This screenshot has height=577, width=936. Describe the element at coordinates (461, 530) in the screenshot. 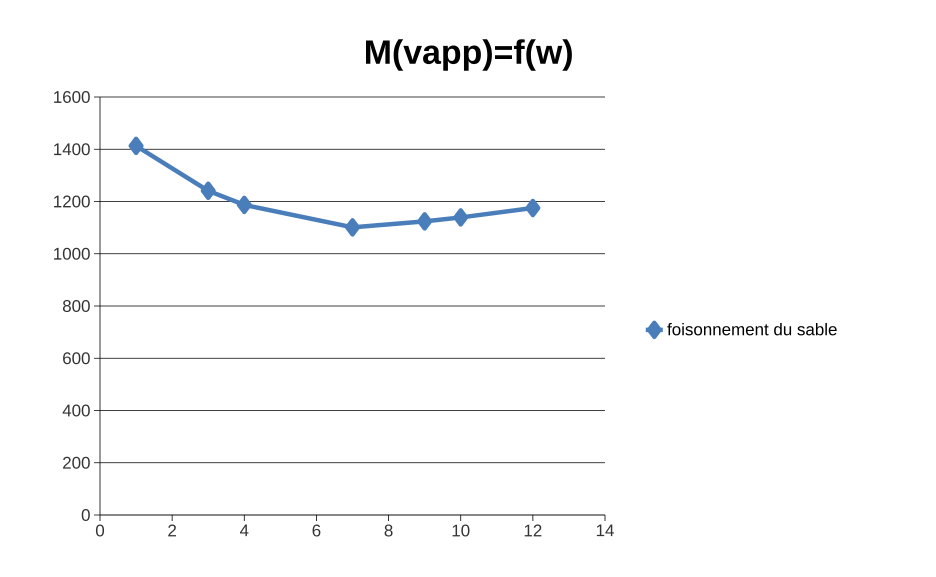

I see `x-tick-label: 10` at that location.